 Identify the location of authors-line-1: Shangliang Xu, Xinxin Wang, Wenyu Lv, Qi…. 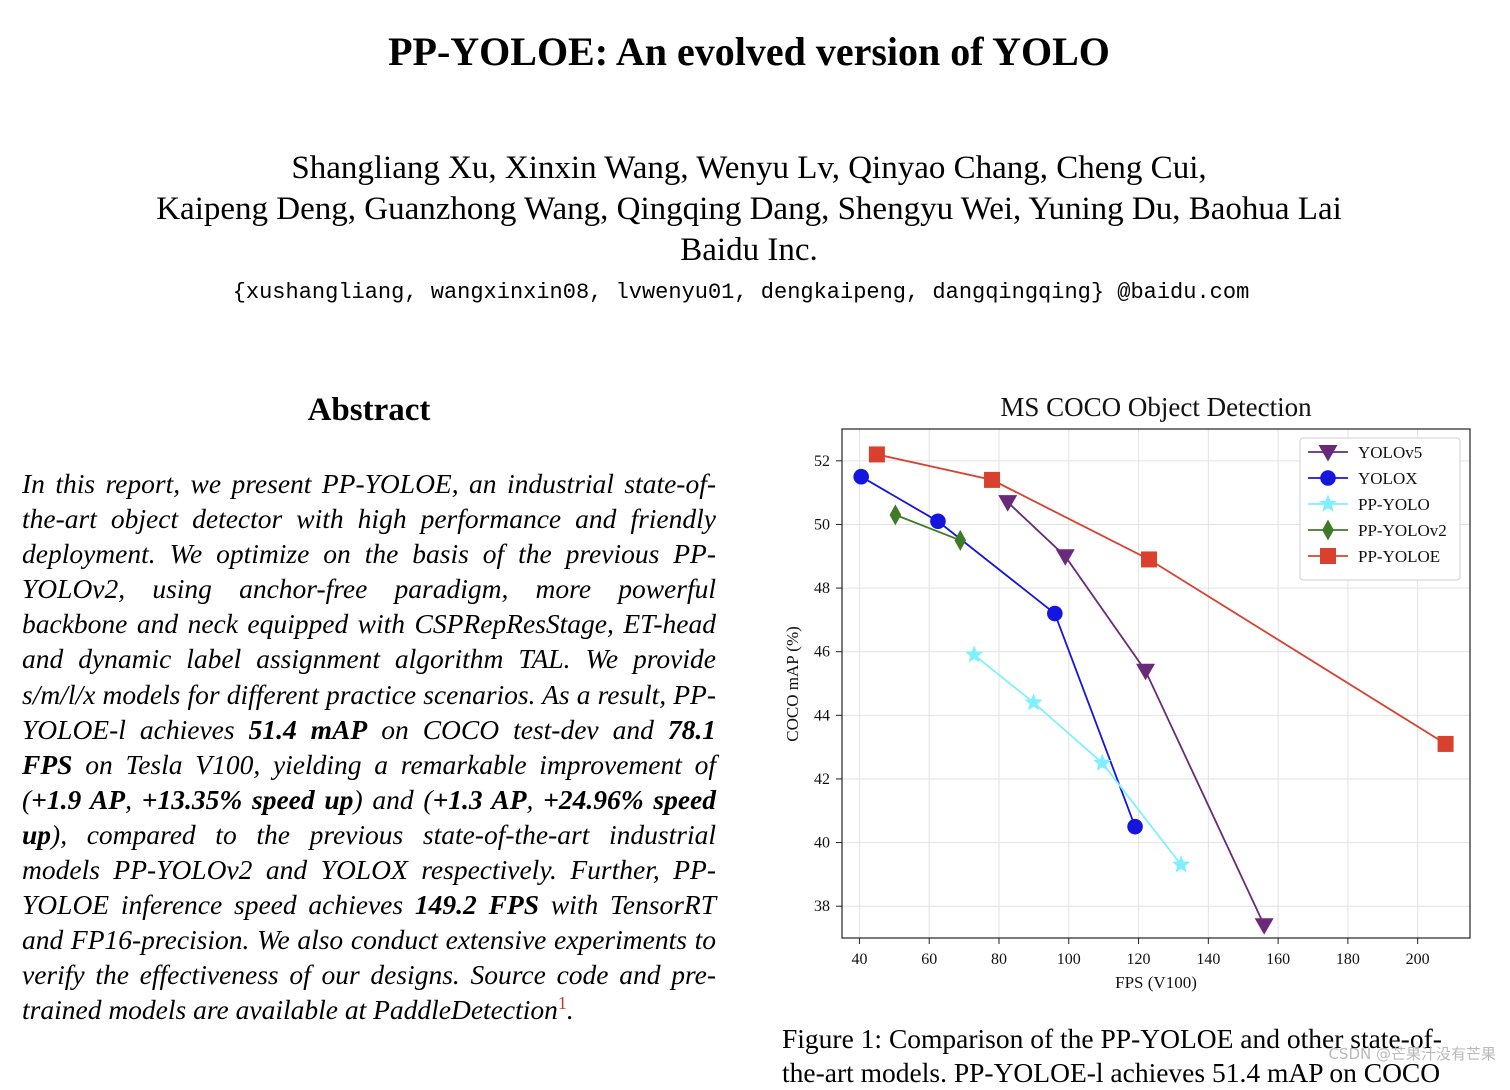
(749, 168).